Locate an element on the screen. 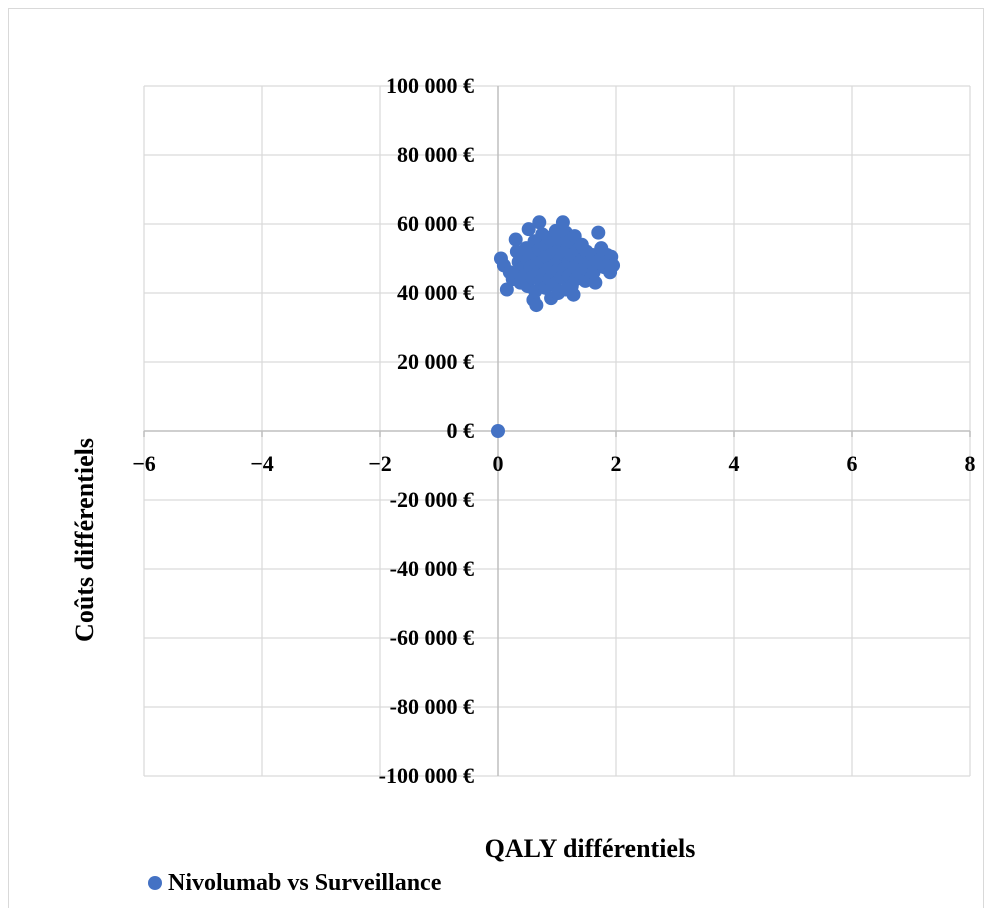 This screenshot has height=908, width=987. x-tick-label: 4 is located at coordinates (734, 463).